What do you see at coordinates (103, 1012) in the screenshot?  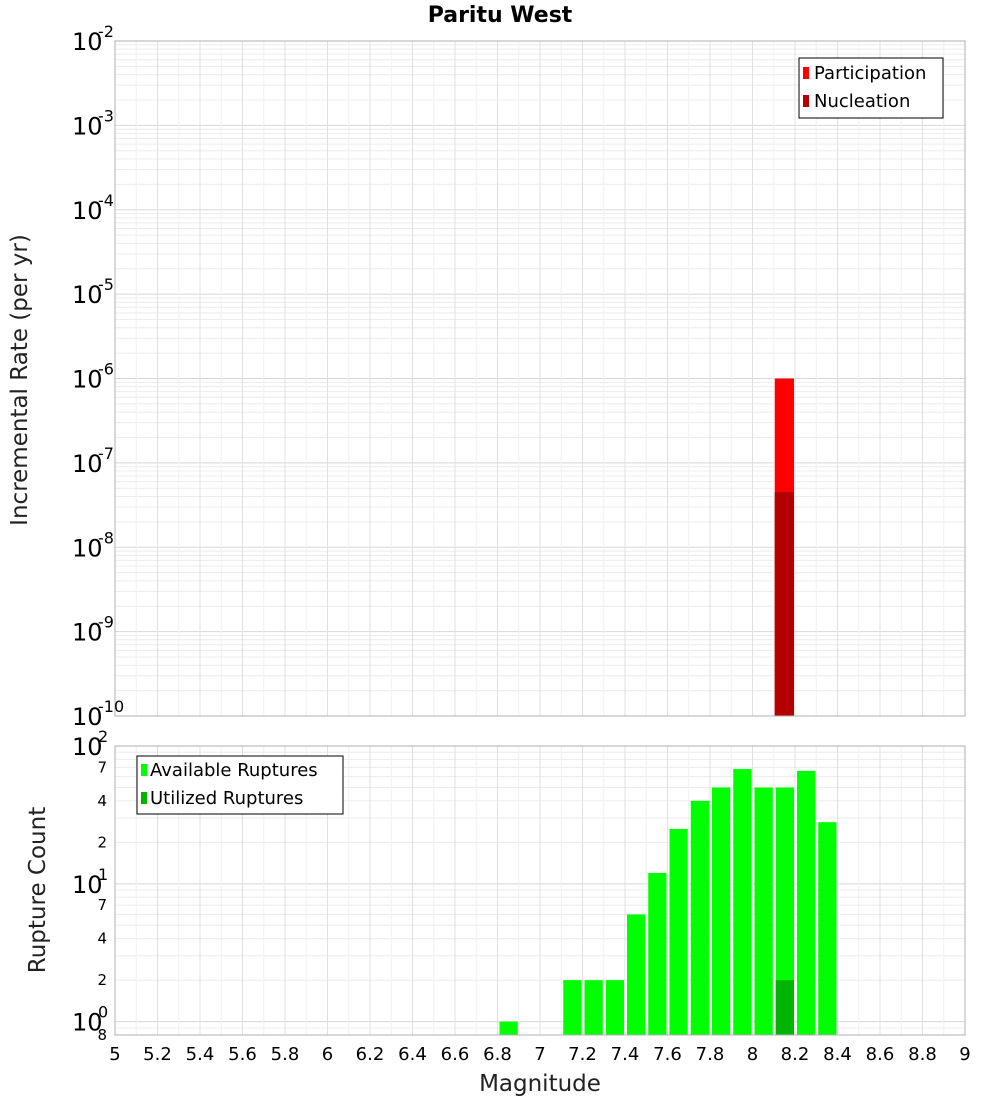 I see `tick-exponent: 0` at bounding box center [103, 1012].